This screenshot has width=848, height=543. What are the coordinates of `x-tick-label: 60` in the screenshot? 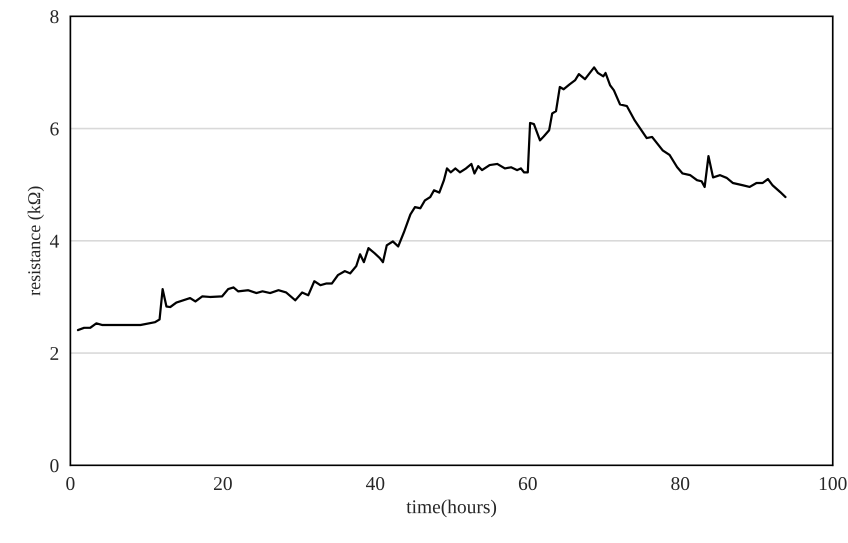 It's located at (527, 483).